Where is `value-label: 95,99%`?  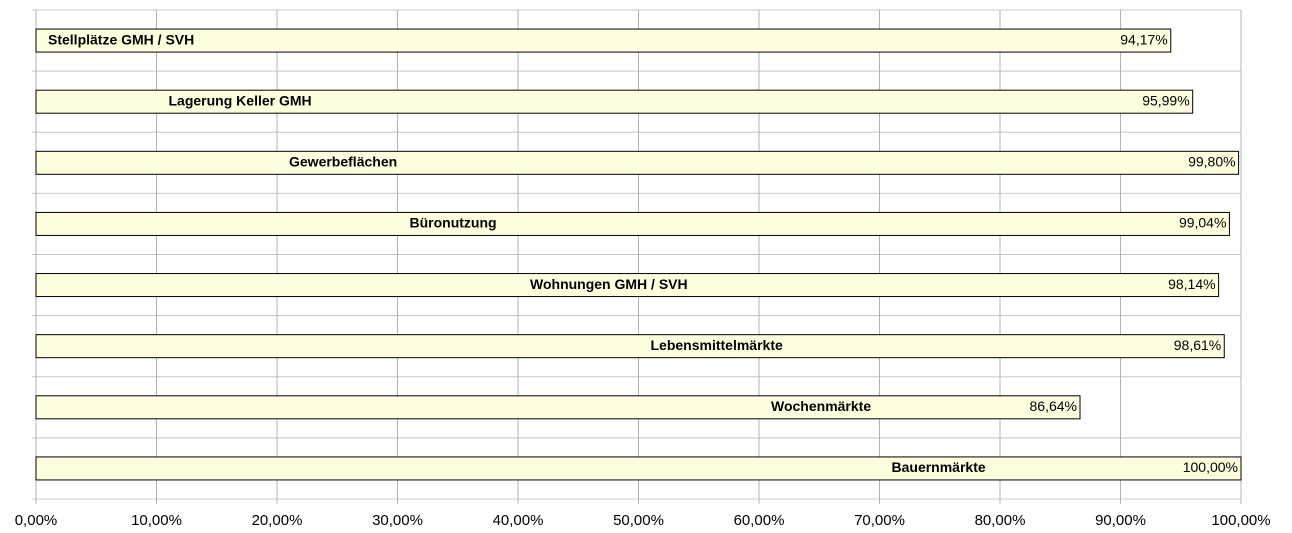 value-label: 95,99% is located at coordinates (1165, 100).